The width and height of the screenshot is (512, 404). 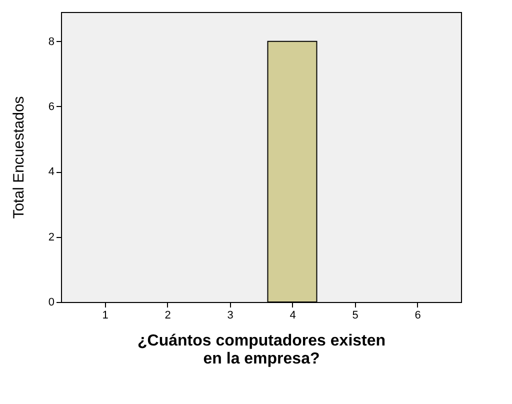 I want to click on x-axis-title: ¿Cuántos computadores existen en la empresa?, so click(x=261, y=350).